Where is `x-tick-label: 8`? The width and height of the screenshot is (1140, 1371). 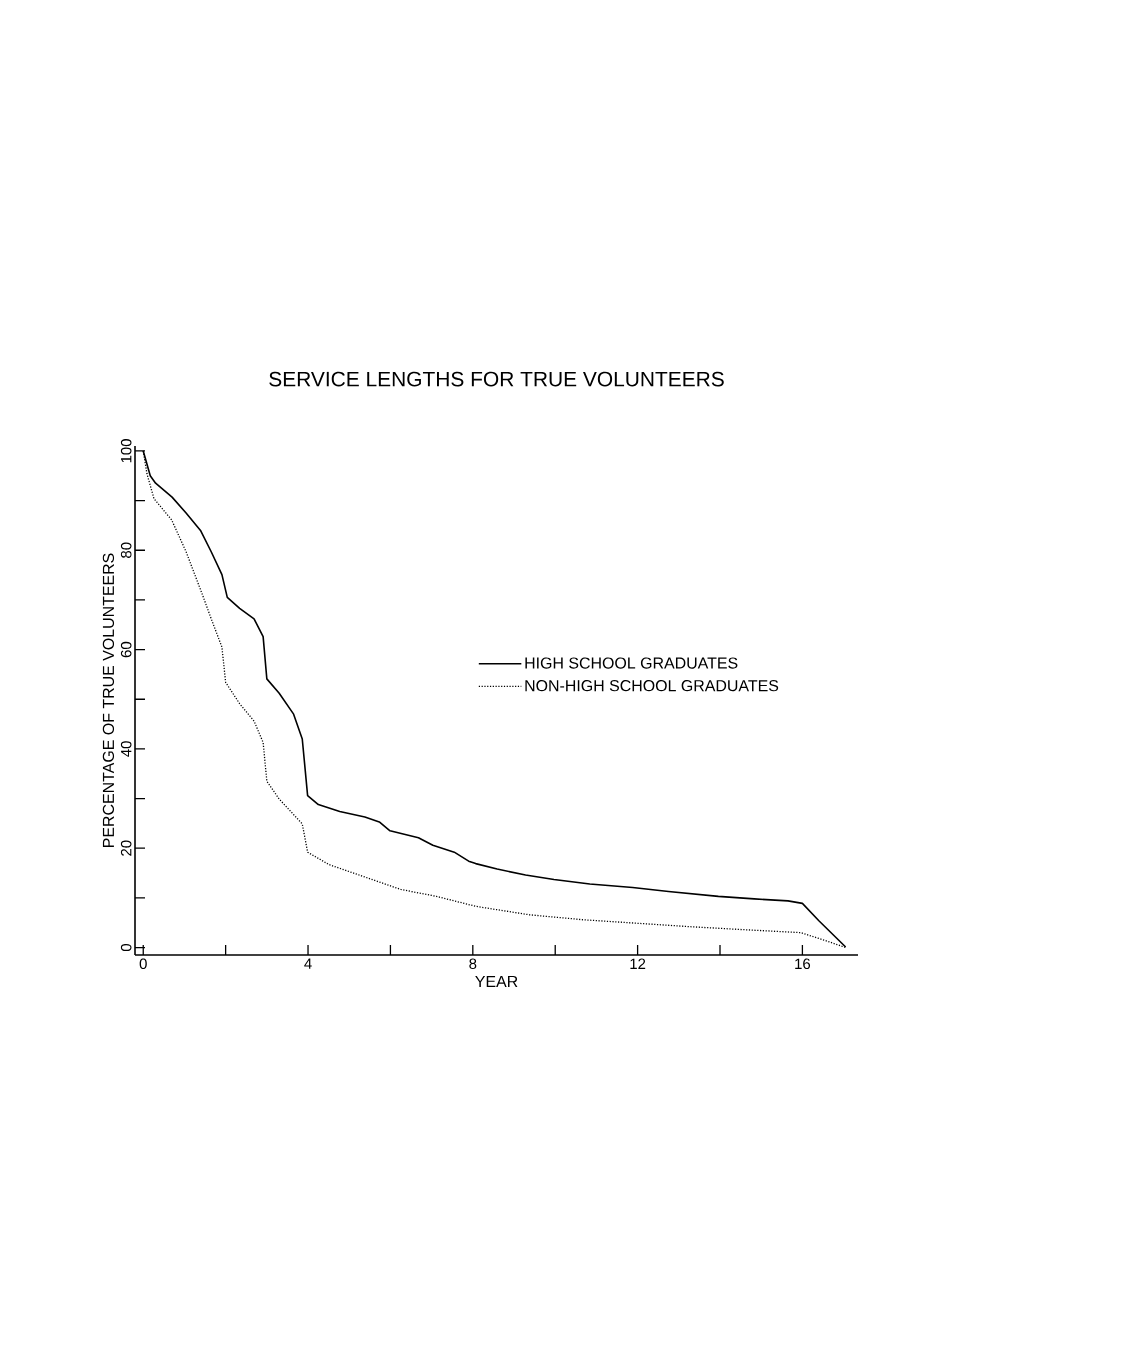
x-tick-label: 8 is located at coordinates (473, 964).